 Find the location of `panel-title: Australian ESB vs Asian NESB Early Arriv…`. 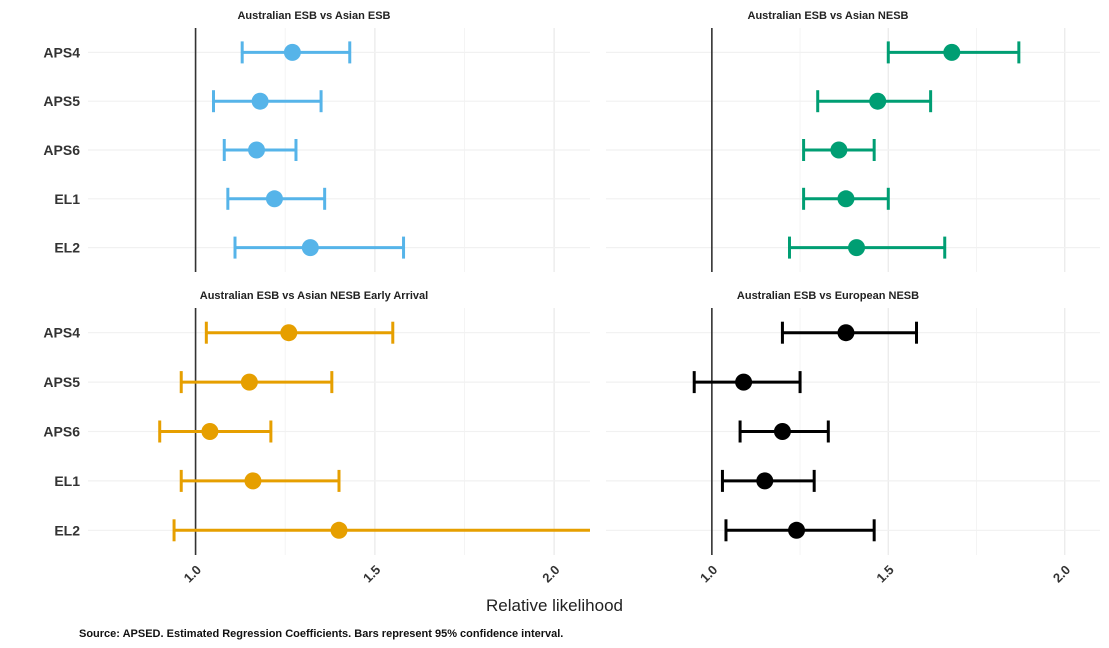

panel-title: Australian ESB vs Asian NESB Early Arriv… is located at coordinates (314, 296).